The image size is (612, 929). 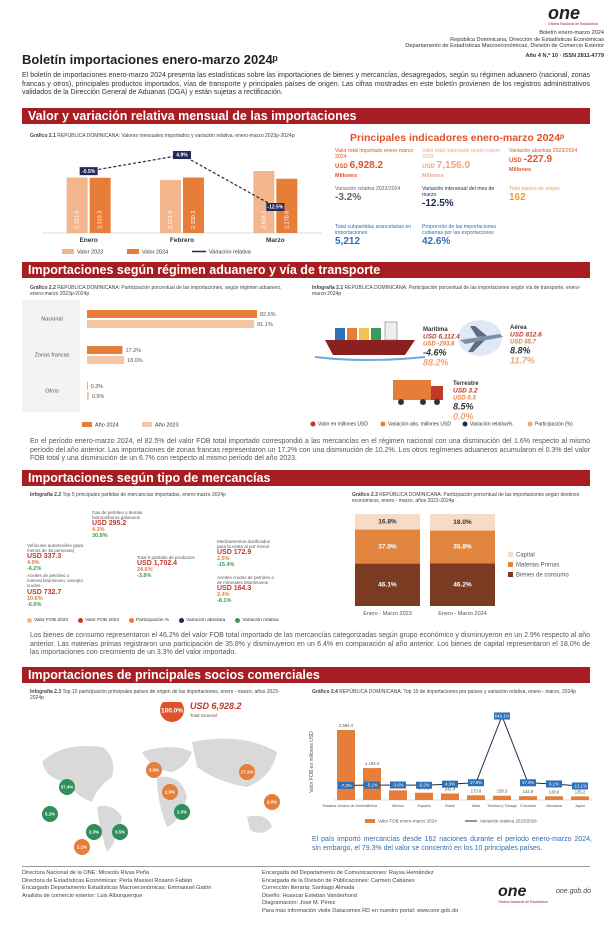 I want to click on value-label: 2,319.3, so click(x=101, y=220).